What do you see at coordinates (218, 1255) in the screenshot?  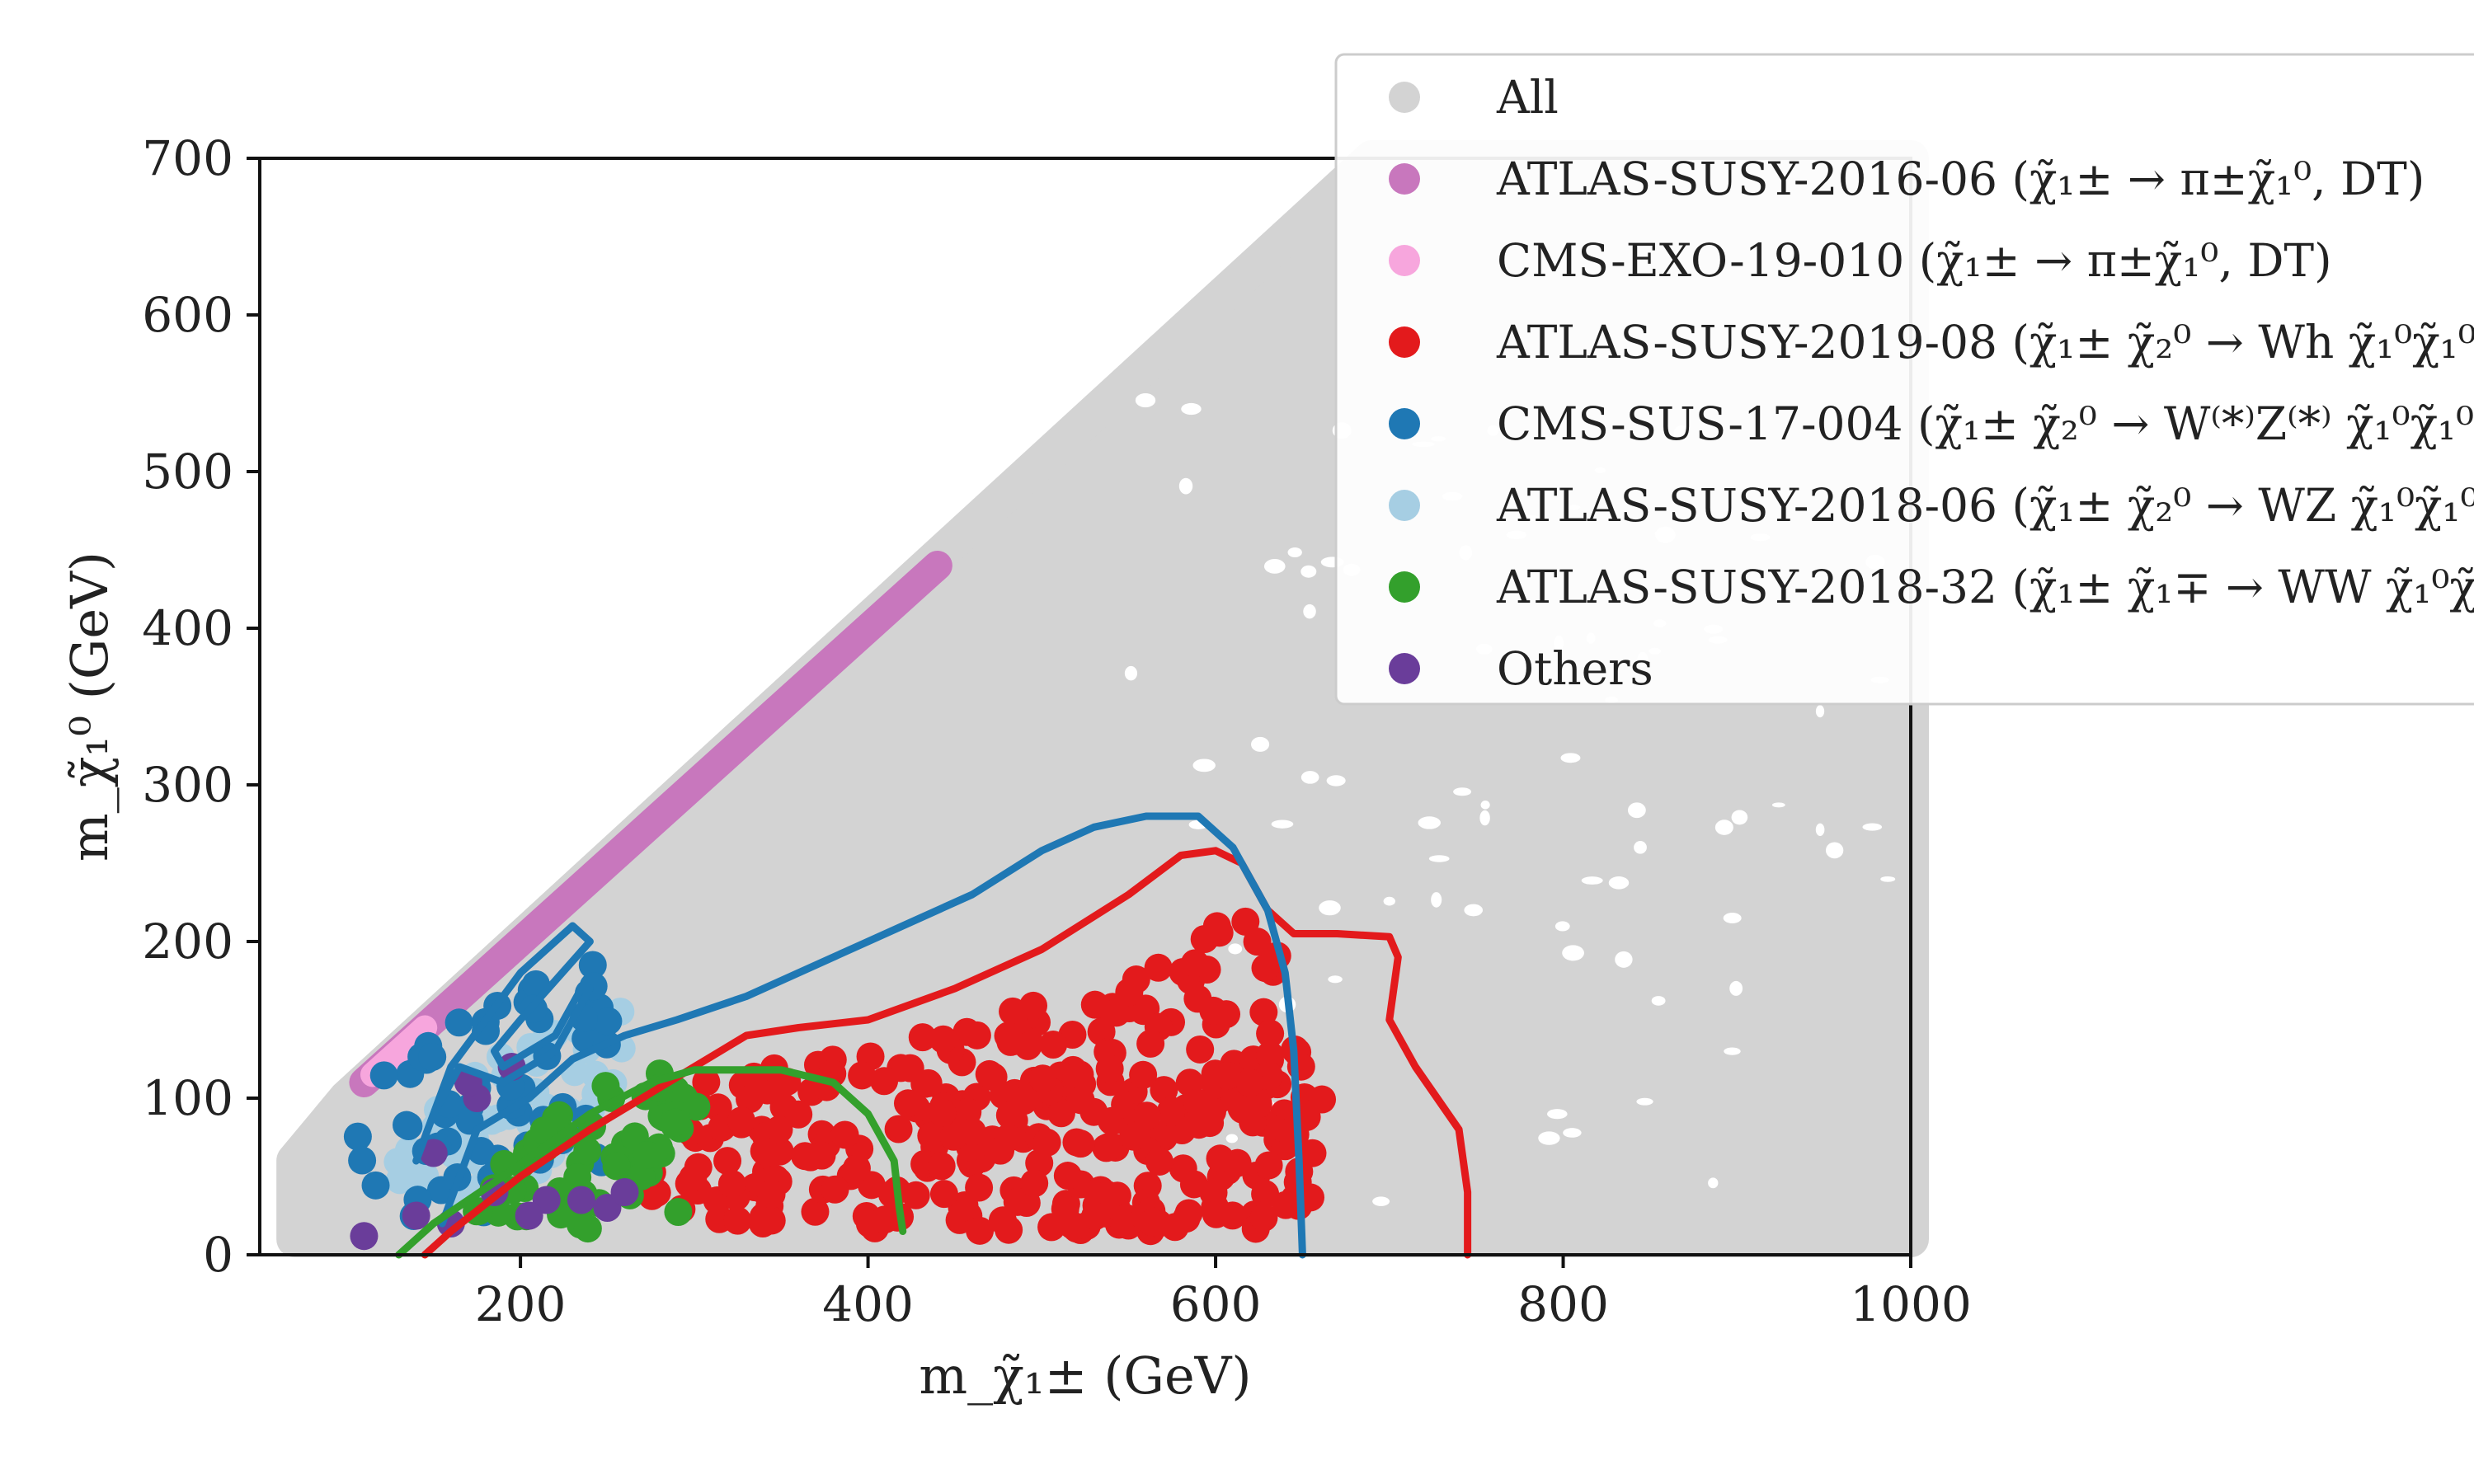 I see `y-tick-label: 0` at bounding box center [218, 1255].